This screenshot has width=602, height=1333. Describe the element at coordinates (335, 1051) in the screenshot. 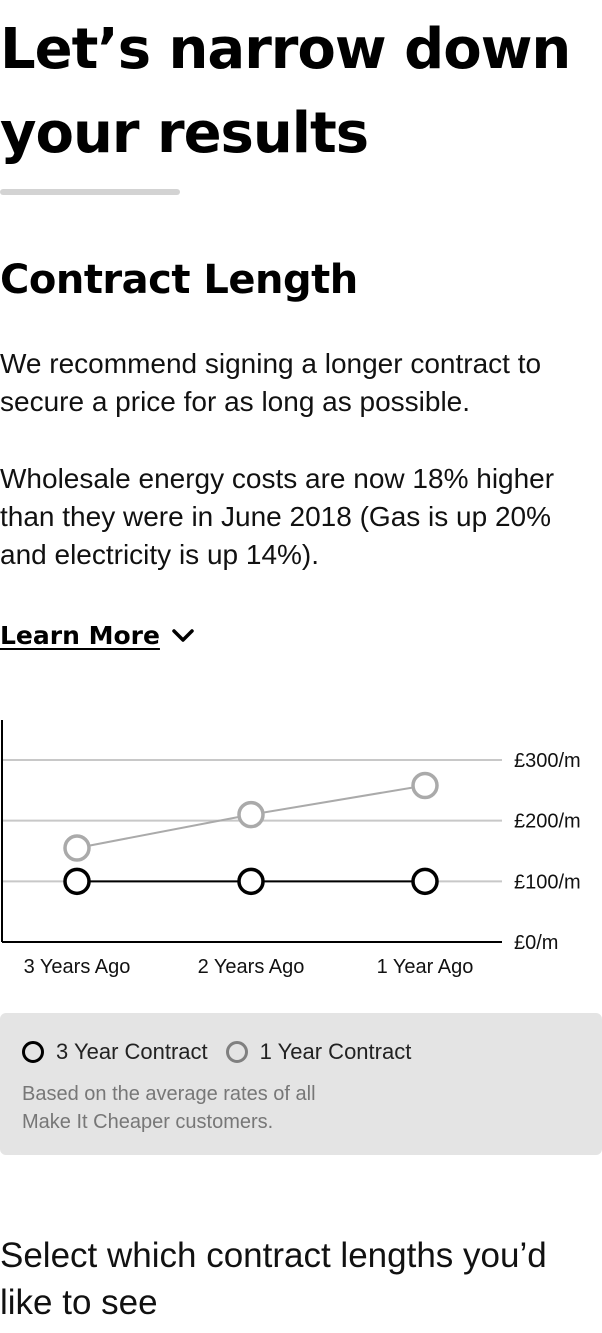

I see `legend-label-1-year: 1 Year Contract` at that location.